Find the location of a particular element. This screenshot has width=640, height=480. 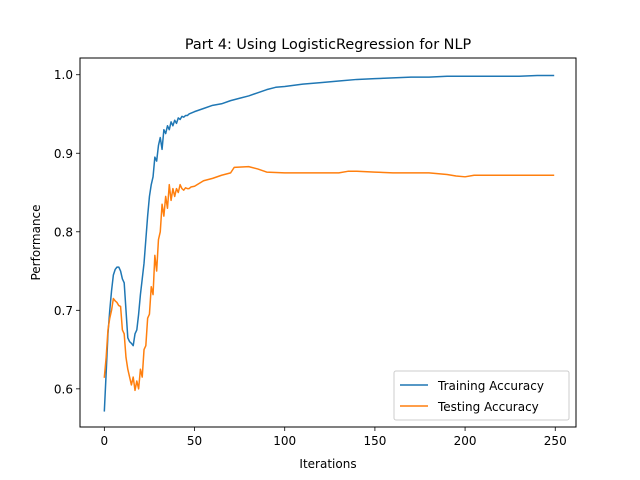

x-tick-label: 0 is located at coordinates (105, 441).